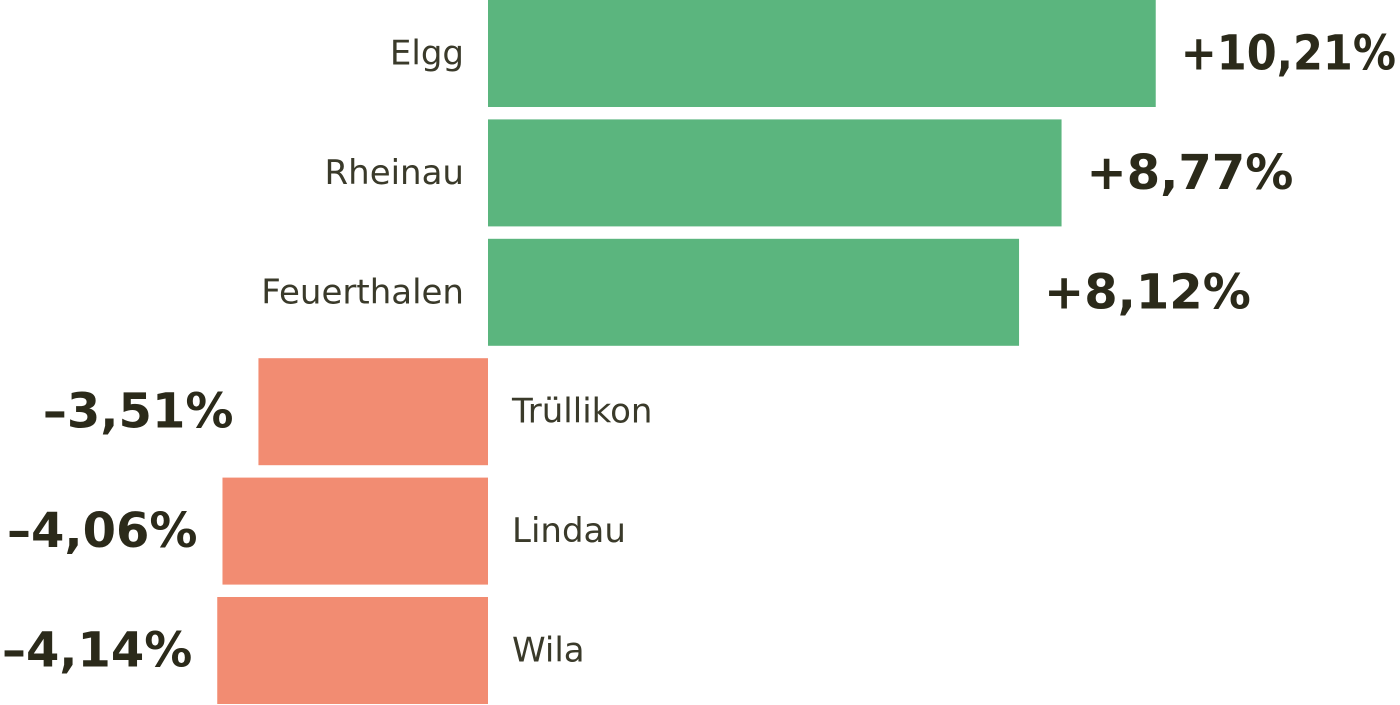 This screenshot has width=1400, height=705. I want to click on value-label: –4,14%, so click(97, 651).